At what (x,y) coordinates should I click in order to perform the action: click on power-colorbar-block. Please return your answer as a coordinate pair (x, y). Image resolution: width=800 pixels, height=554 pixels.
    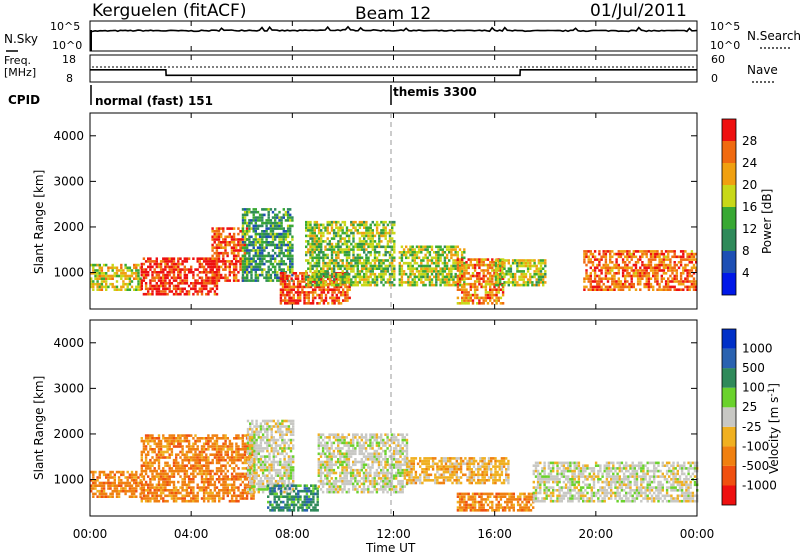
    Looking at the image, I should click on (729, 262).